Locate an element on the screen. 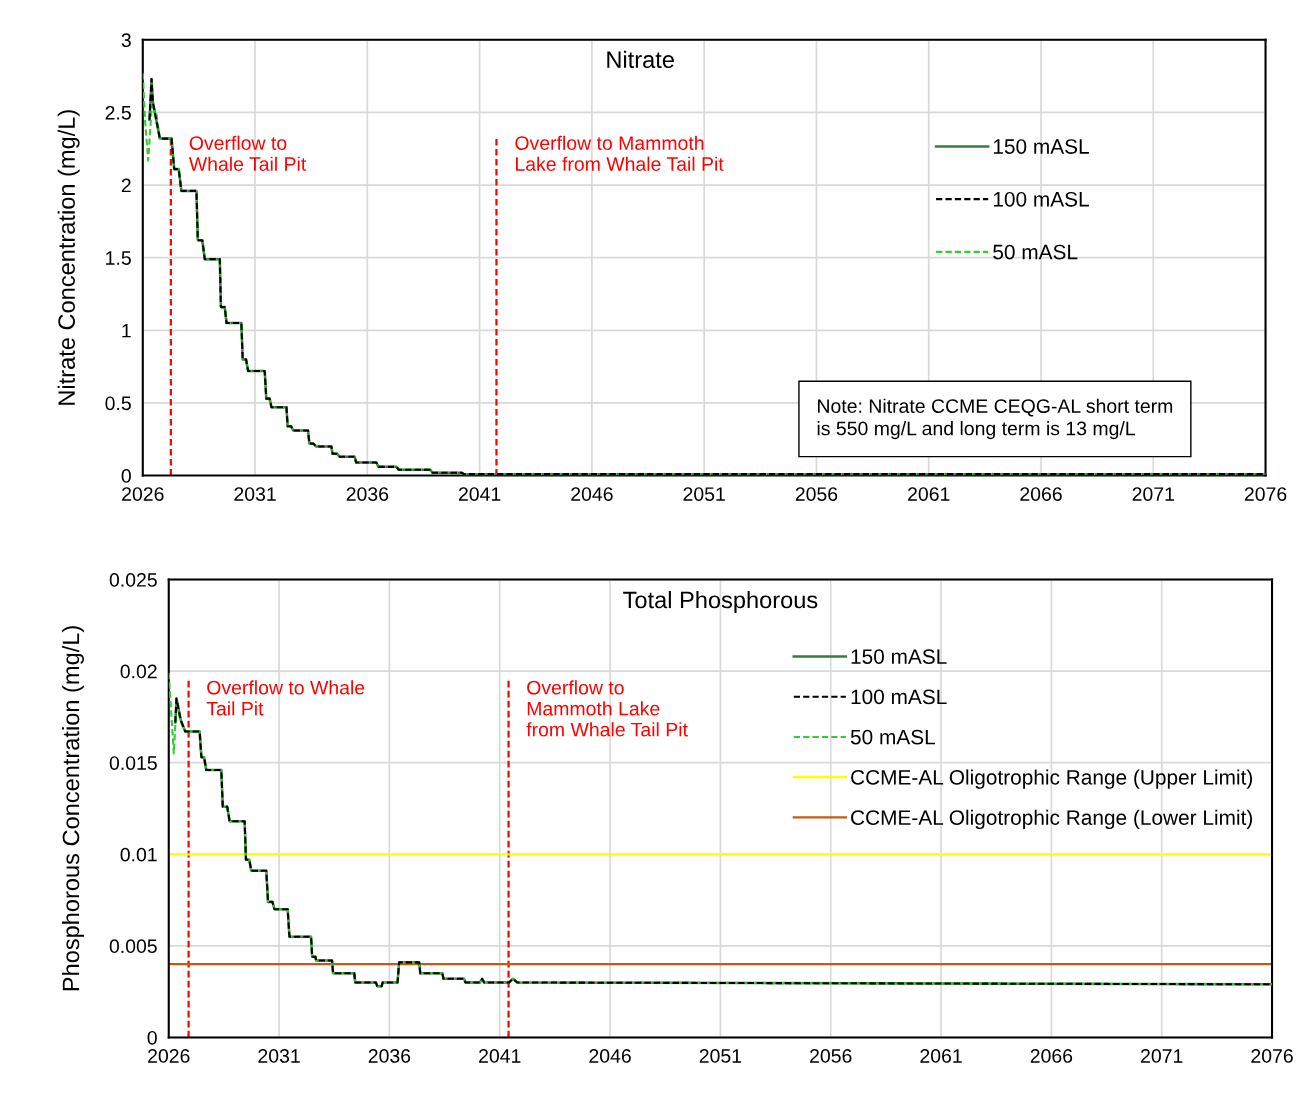 The image size is (1298, 1106). chart-title: Nitrate is located at coordinates (640, 59).